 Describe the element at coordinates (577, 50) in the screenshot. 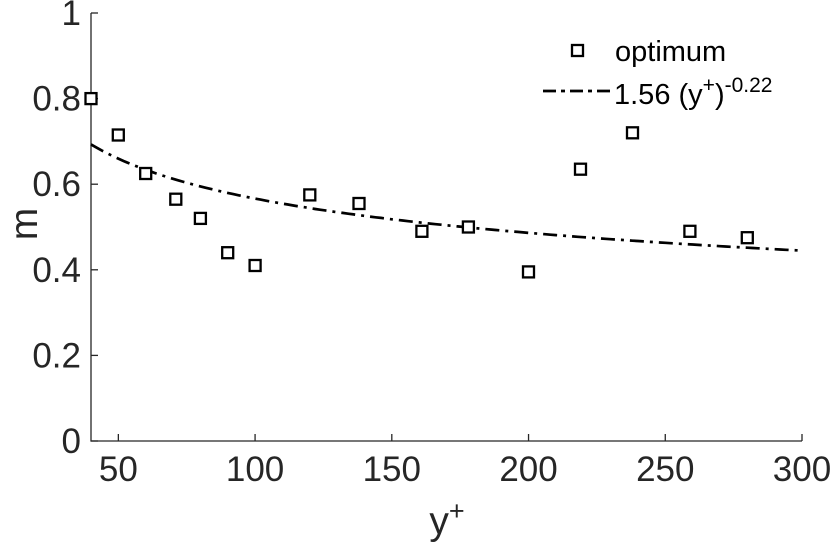

I see `legend-marker-square` at that location.